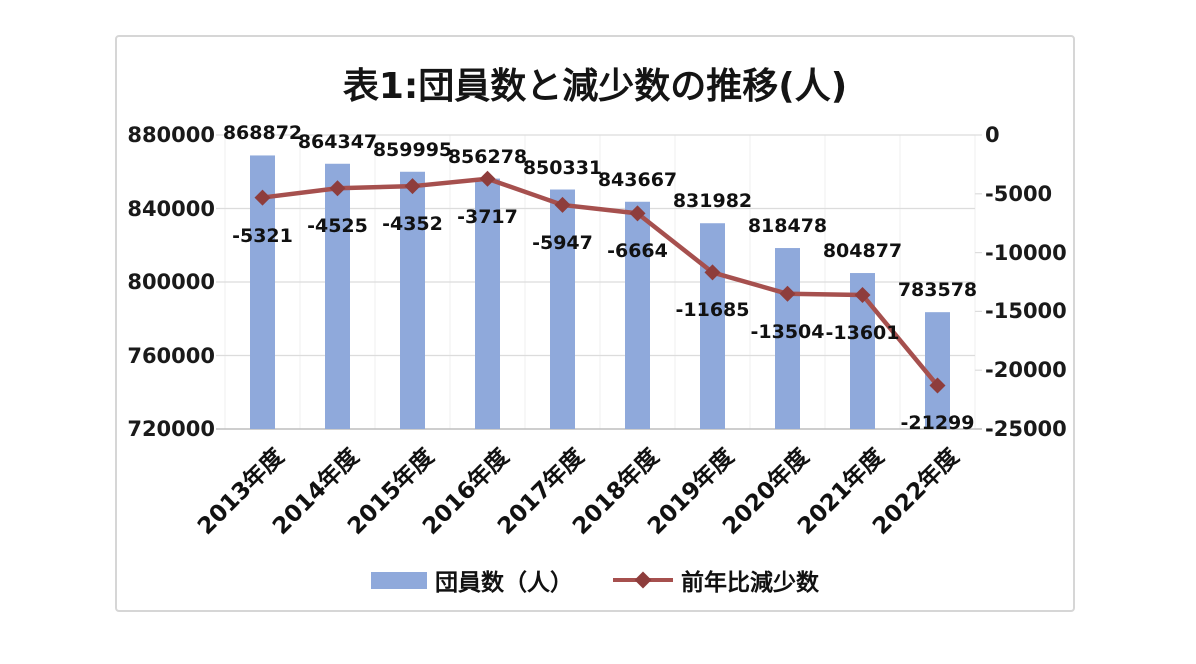  I want to click on legend-item-decrease: 前年比減少数, so click(716, 580).